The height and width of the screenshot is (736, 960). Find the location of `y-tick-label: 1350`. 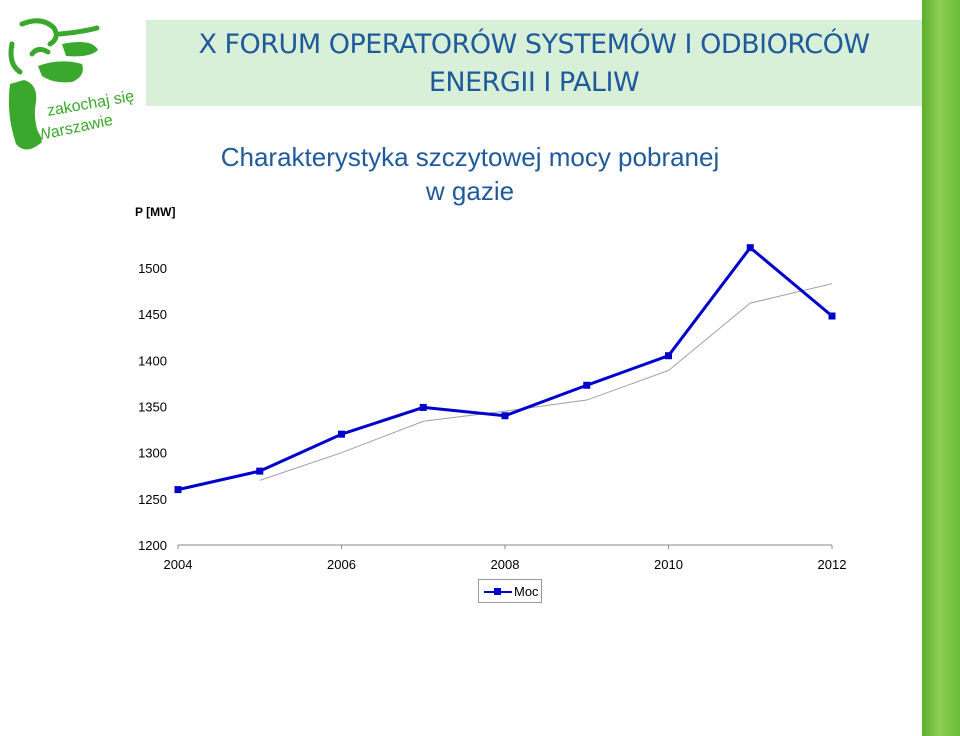

y-tick-label: 1350 is located at coordinates (152, 407).